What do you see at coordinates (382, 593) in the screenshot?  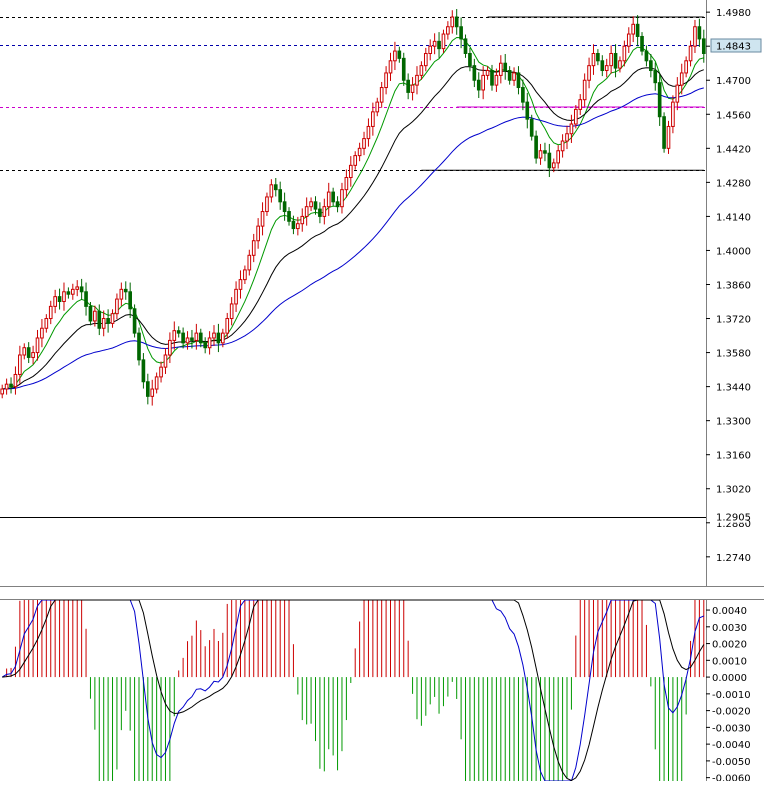 I see `panel-separator` at bounding box center [382, 593].